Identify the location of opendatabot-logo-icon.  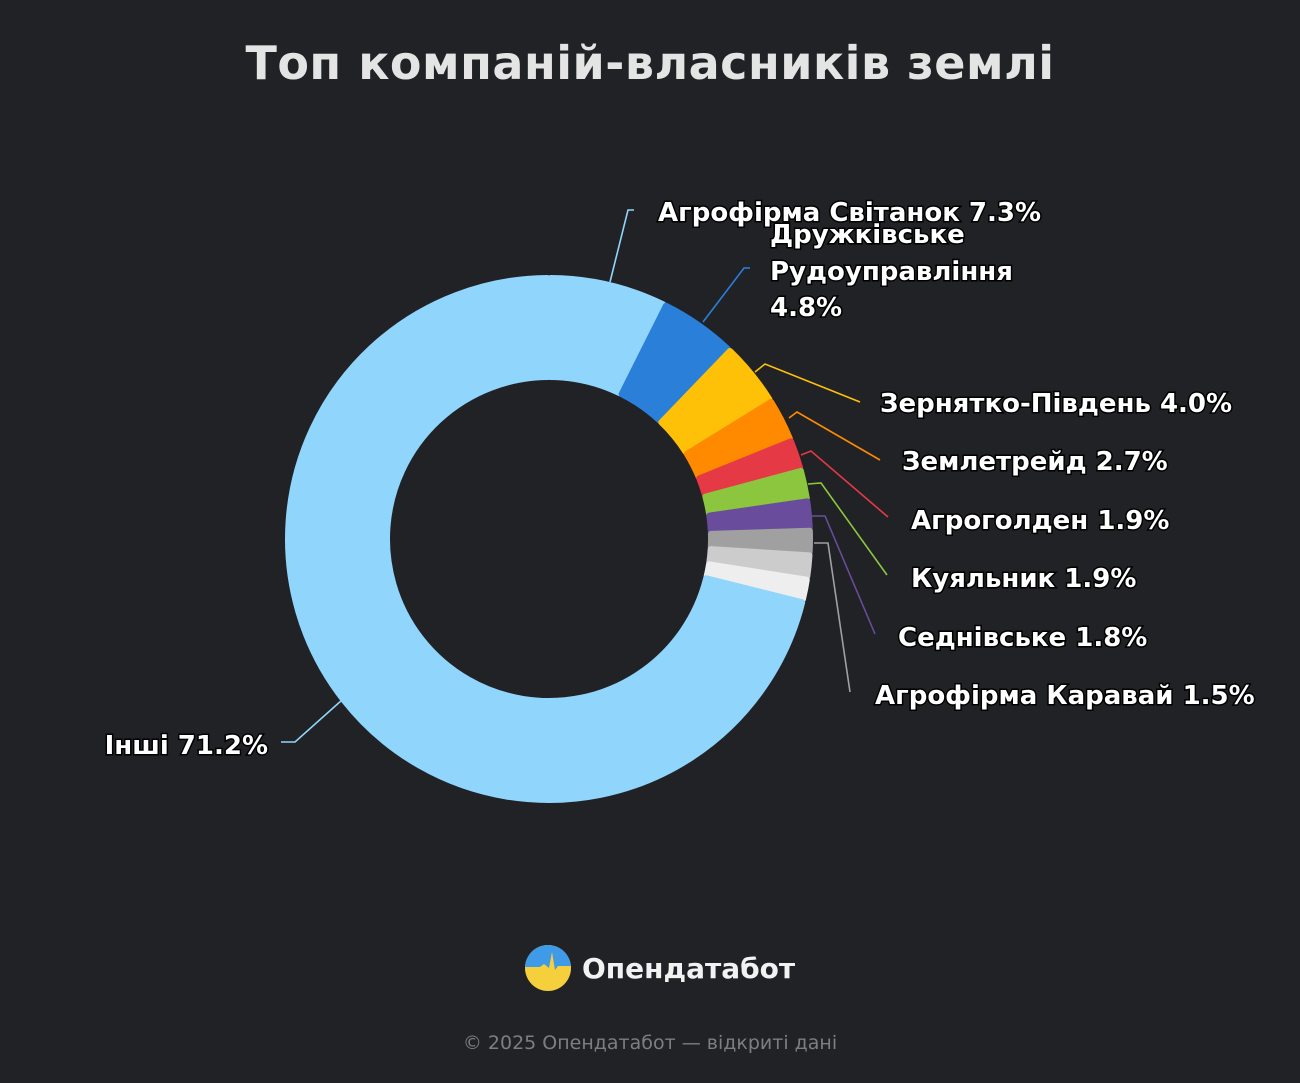
(548, 968).